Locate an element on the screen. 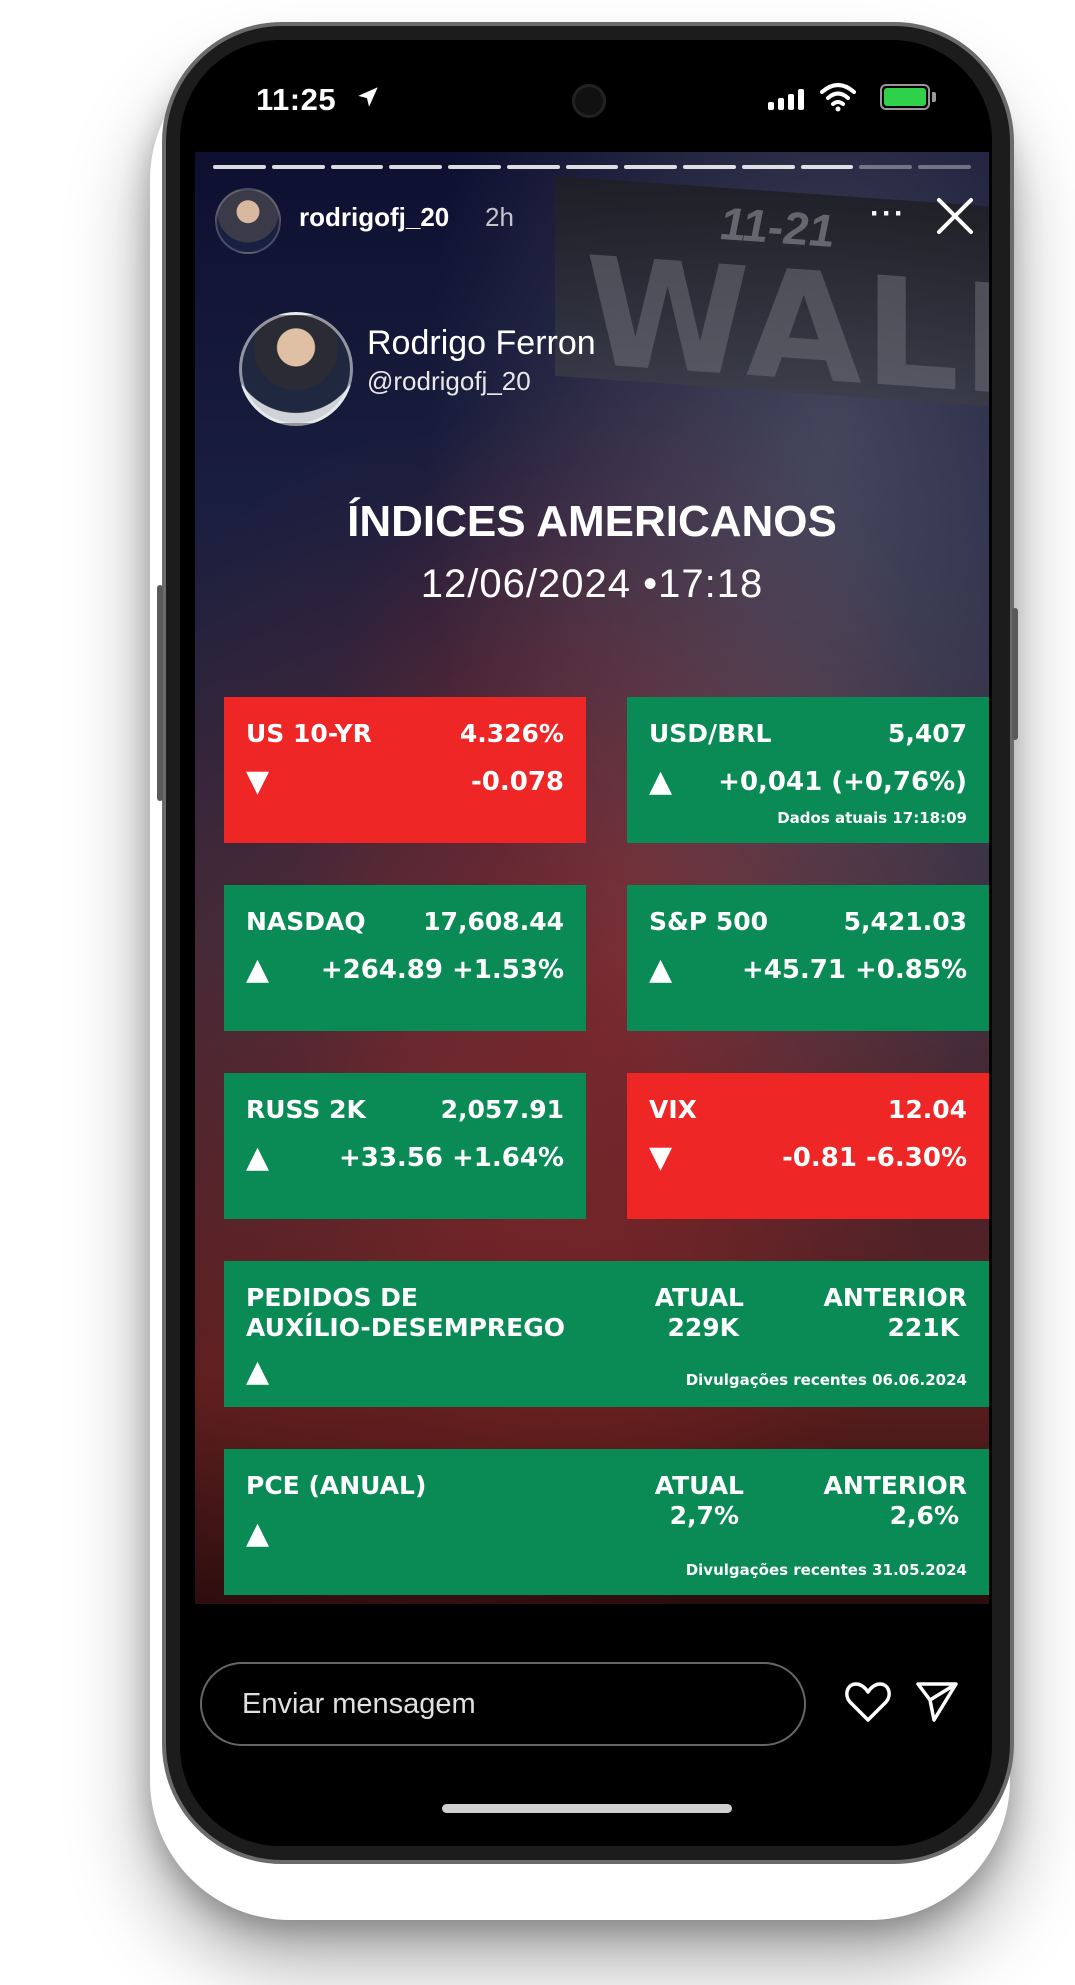 The width and height of the screenshot is (1075, 1985). message-input: Enviar mensagem is located at coordinates (503, 1704).